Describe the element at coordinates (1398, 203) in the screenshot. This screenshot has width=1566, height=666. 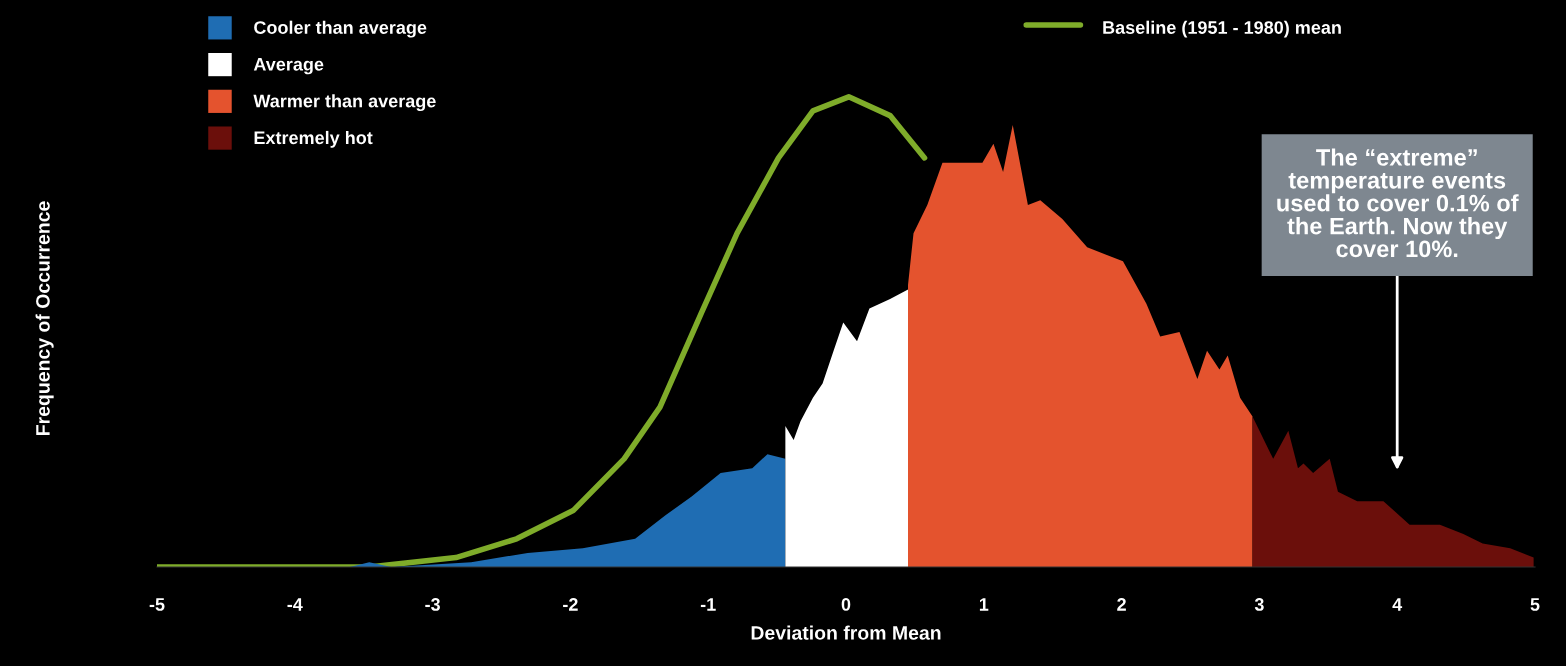
I see `annotation: The “extreme” temperature events used to cover 0.1% of the Earth. Now they cover 10%.` at that location.